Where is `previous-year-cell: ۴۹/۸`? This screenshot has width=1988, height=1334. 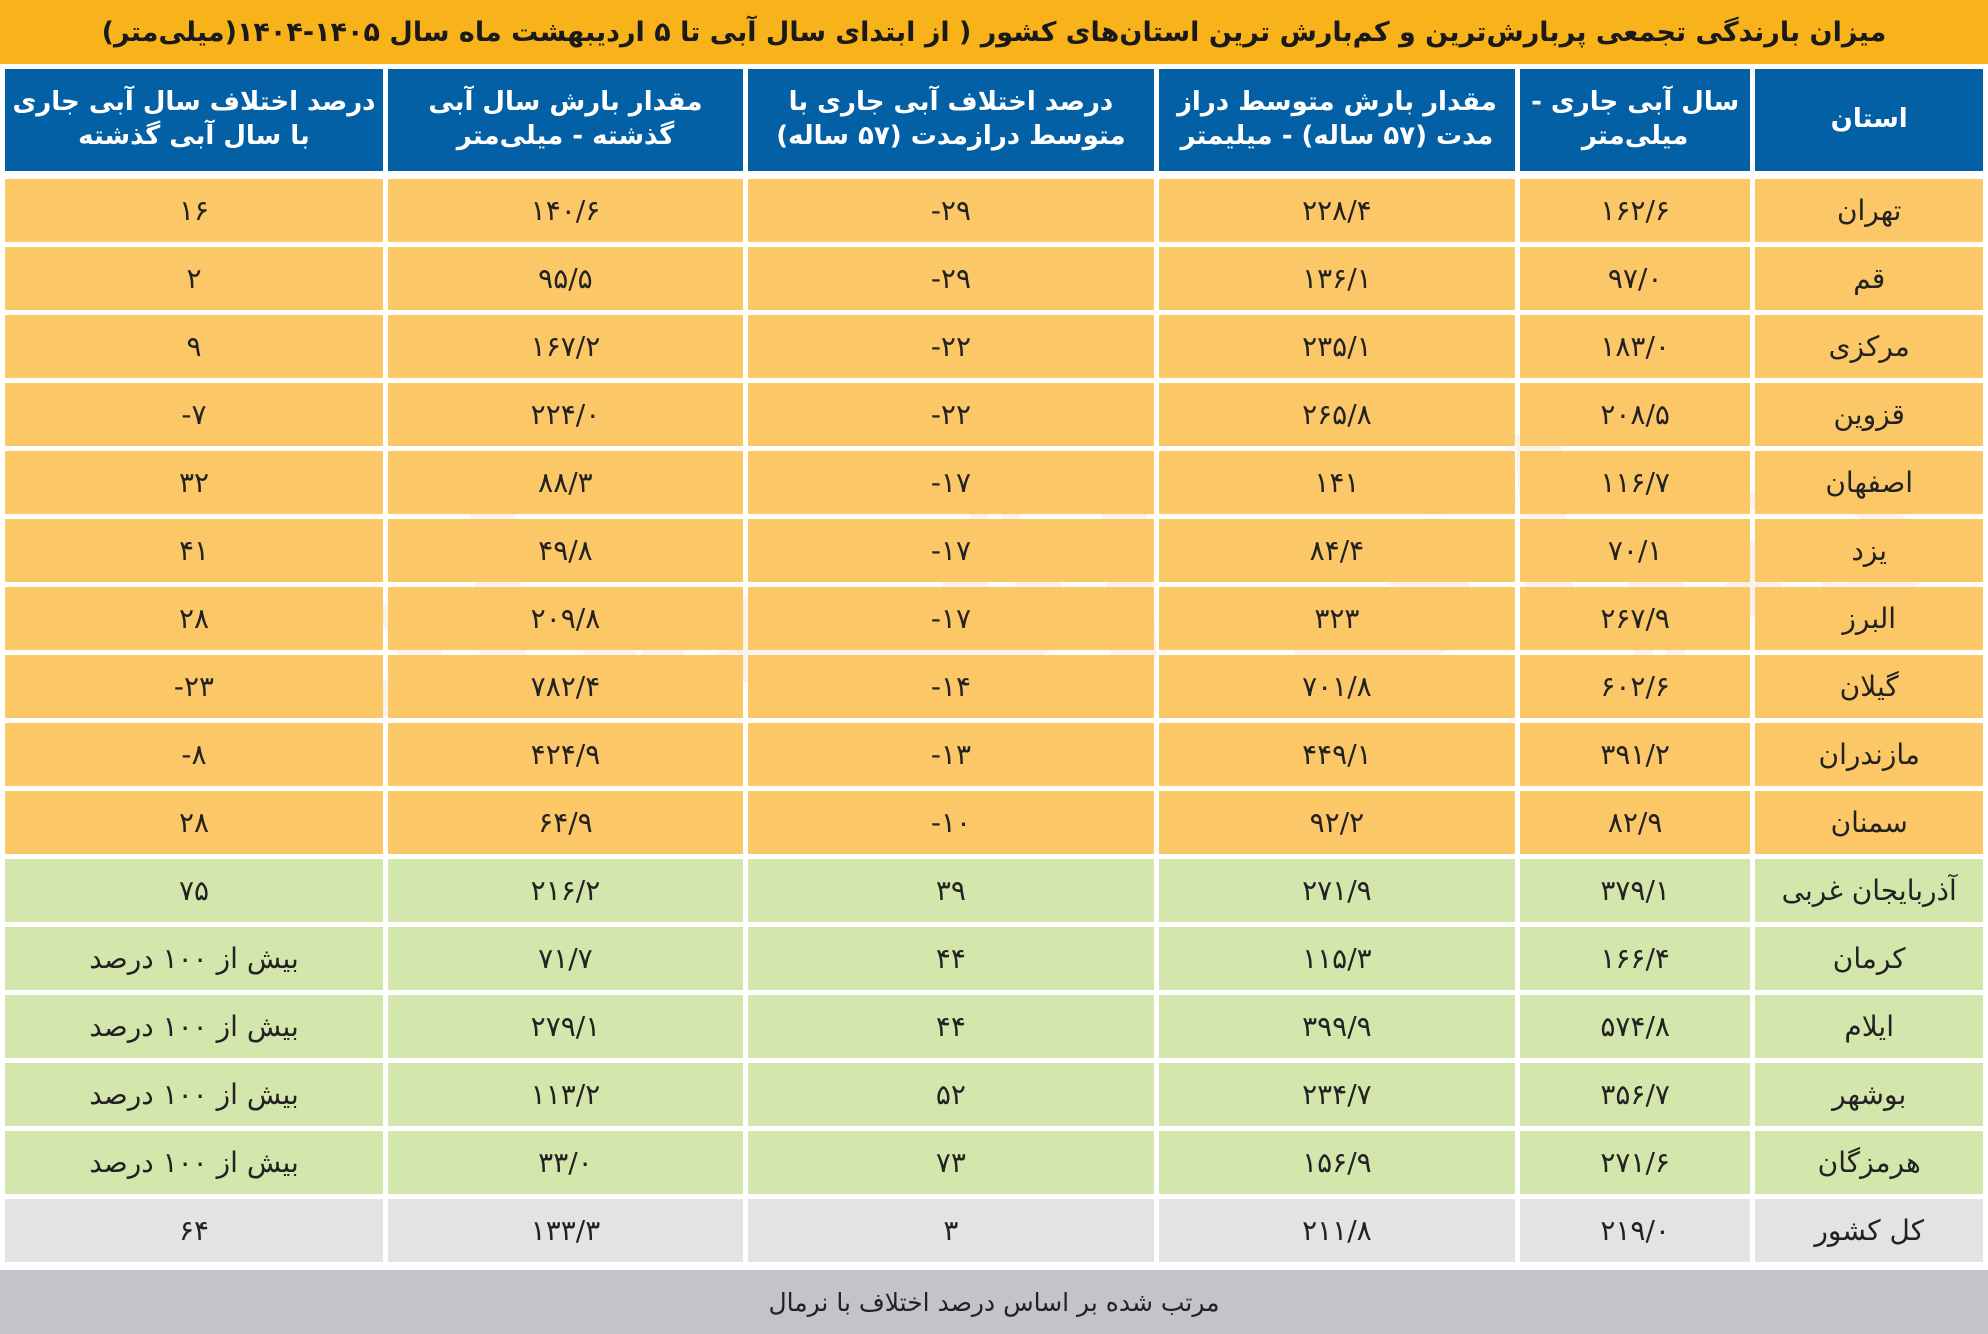
previous-year-cell: ۴۹/۸ is located at coordinates (565, 550).